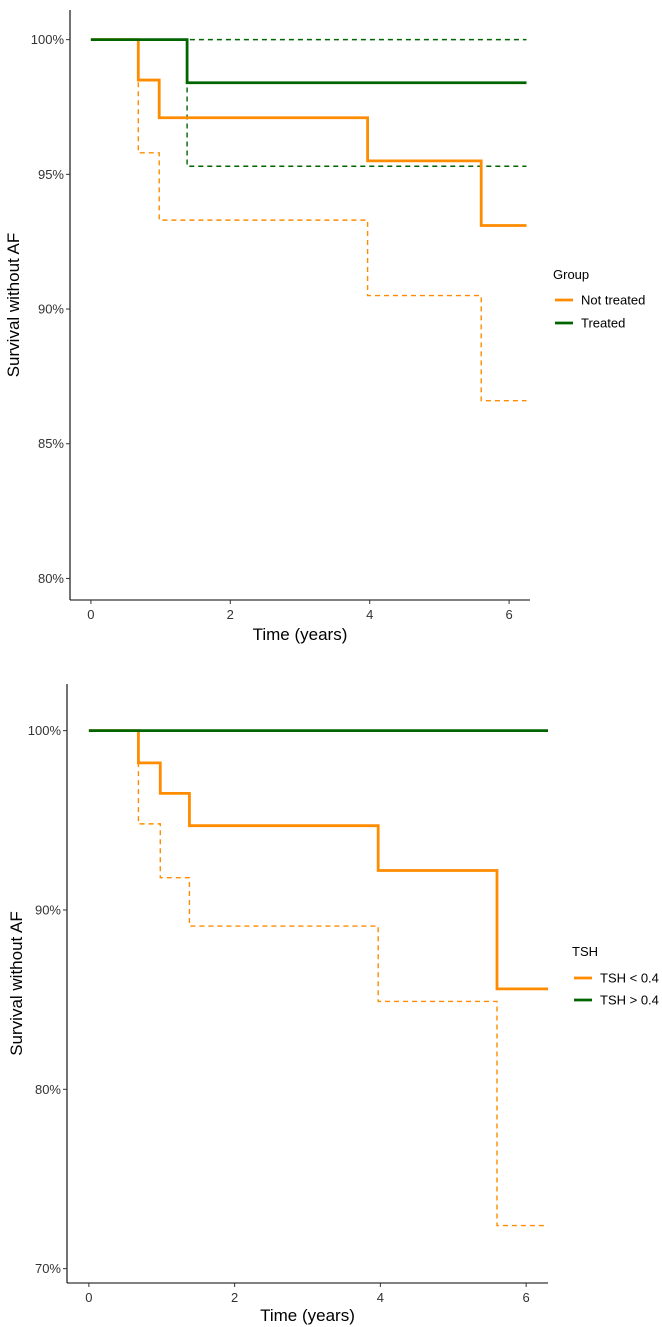 Image resolution: width=662 pixels, height=1327 pixels. Describe the element at coordinates (308, 102) in the screenshot. I see `ci-lower-line-treated` at that location.